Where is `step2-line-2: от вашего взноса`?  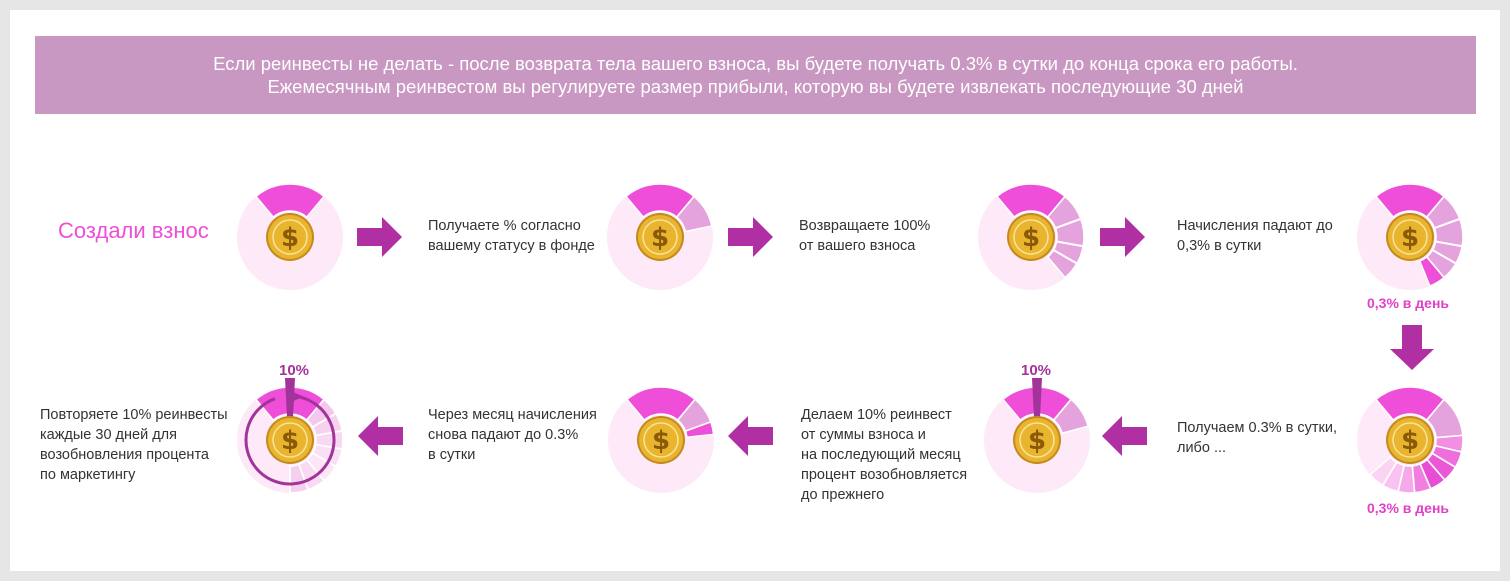
step2-line-2: от вашего взноса is located at coordinates (857, 246).